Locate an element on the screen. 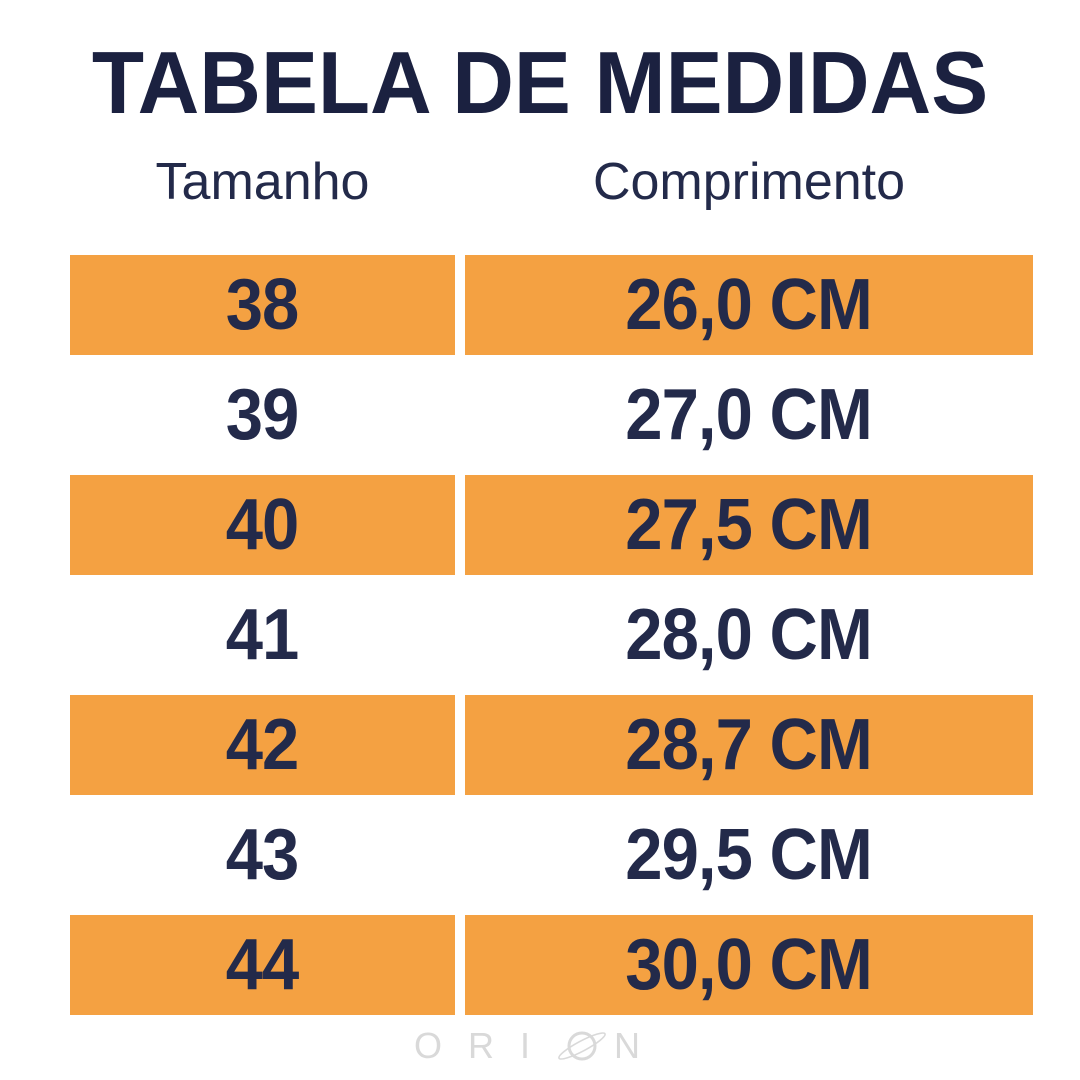 The height and width of the screenshot is (1080, 1080). table-row: 44 30,0 CM is located at coordinates (551, 965).